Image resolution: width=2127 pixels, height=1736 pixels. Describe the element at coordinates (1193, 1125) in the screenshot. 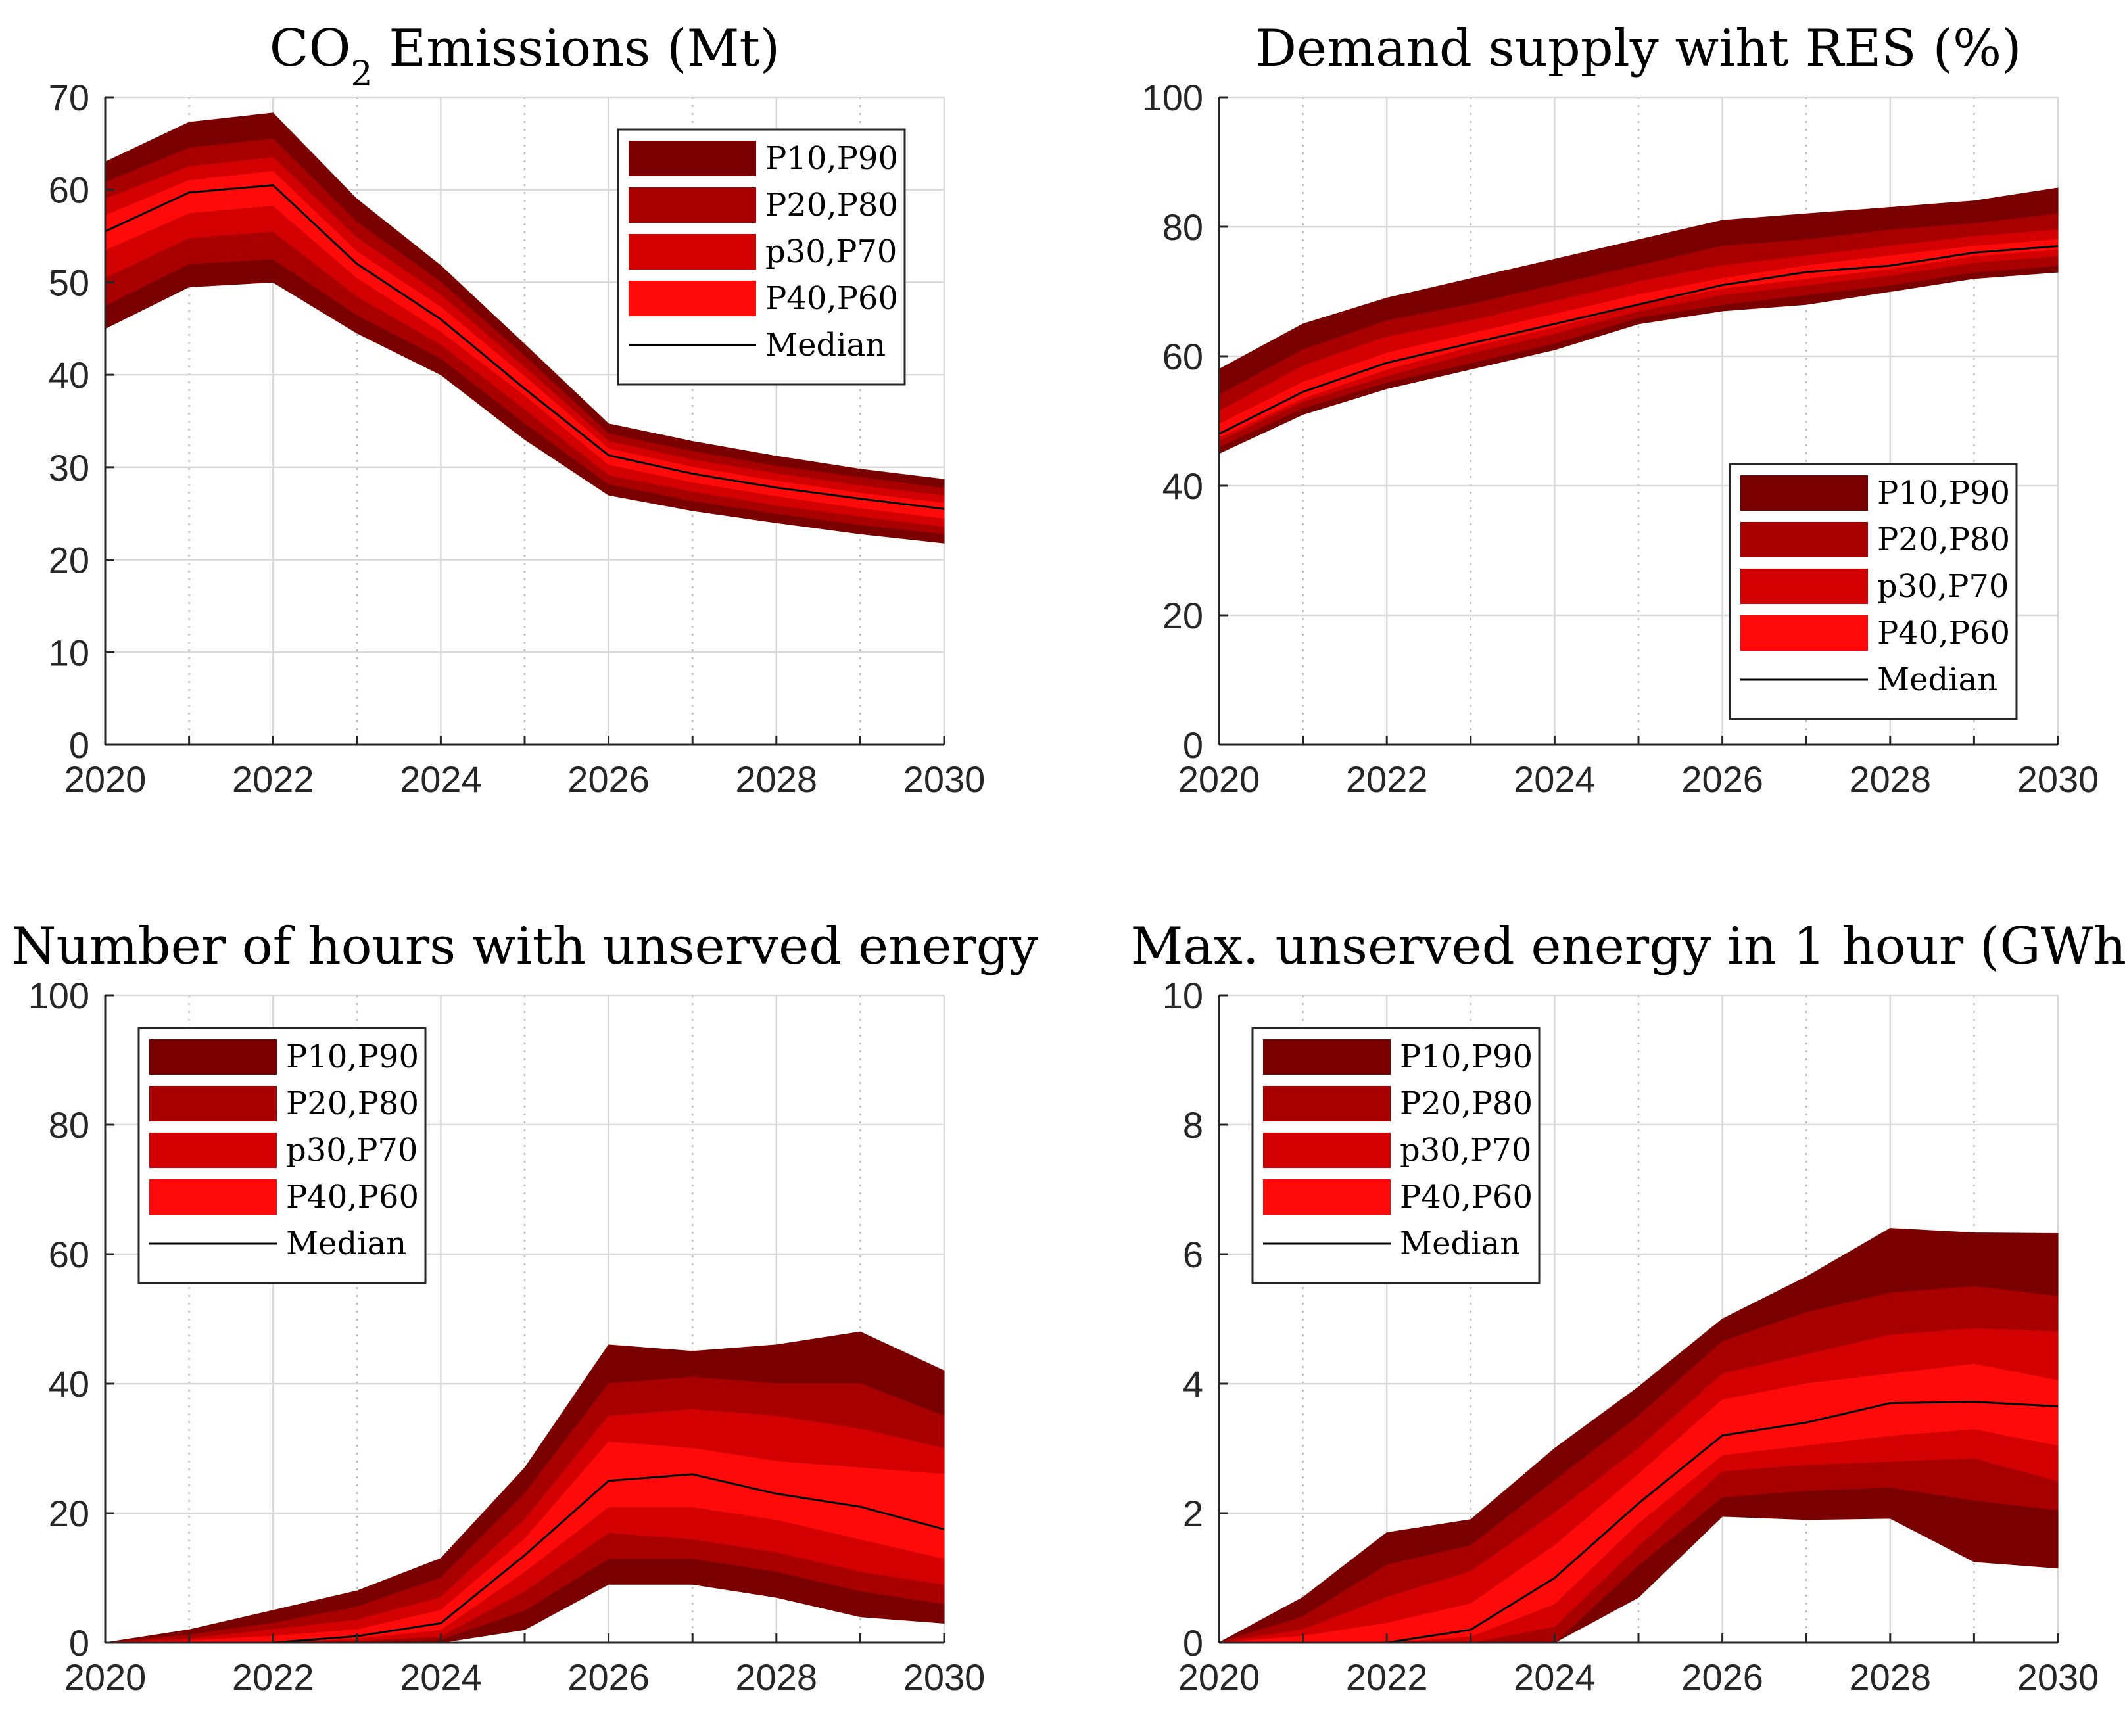

I see `y-tick-label: 8` at that location.